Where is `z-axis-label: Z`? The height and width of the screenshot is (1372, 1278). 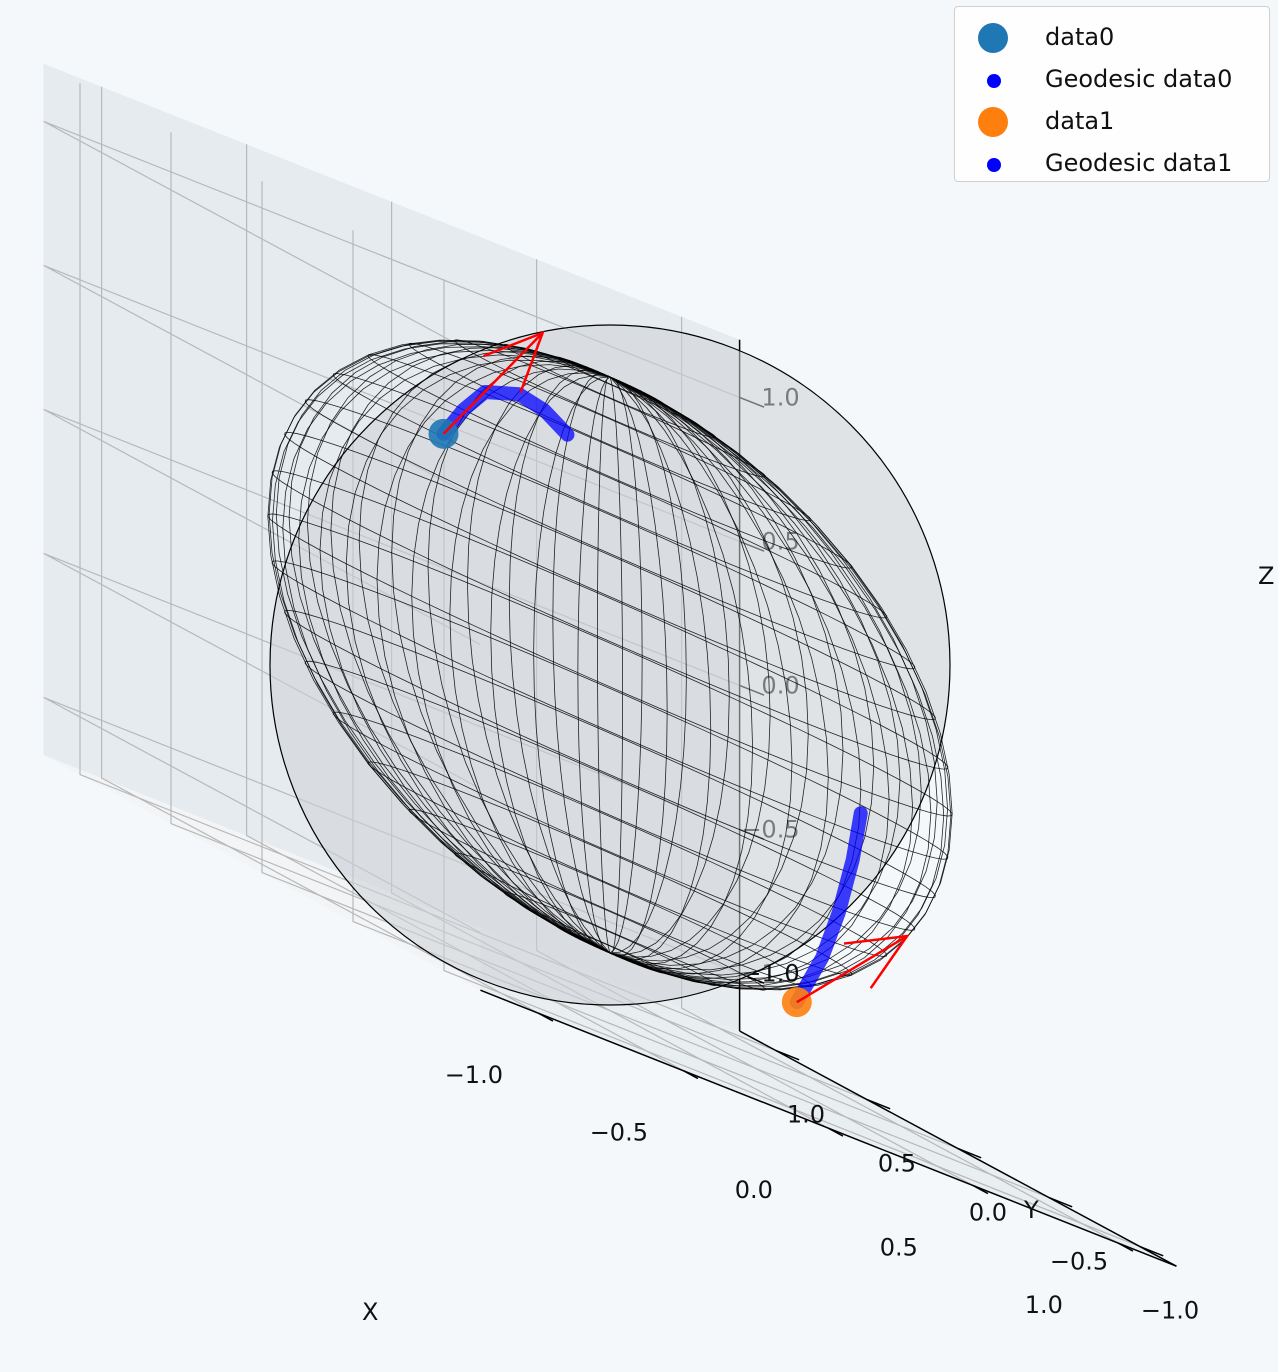
z-axis-label: Z is located at coordinates (1266, 576).